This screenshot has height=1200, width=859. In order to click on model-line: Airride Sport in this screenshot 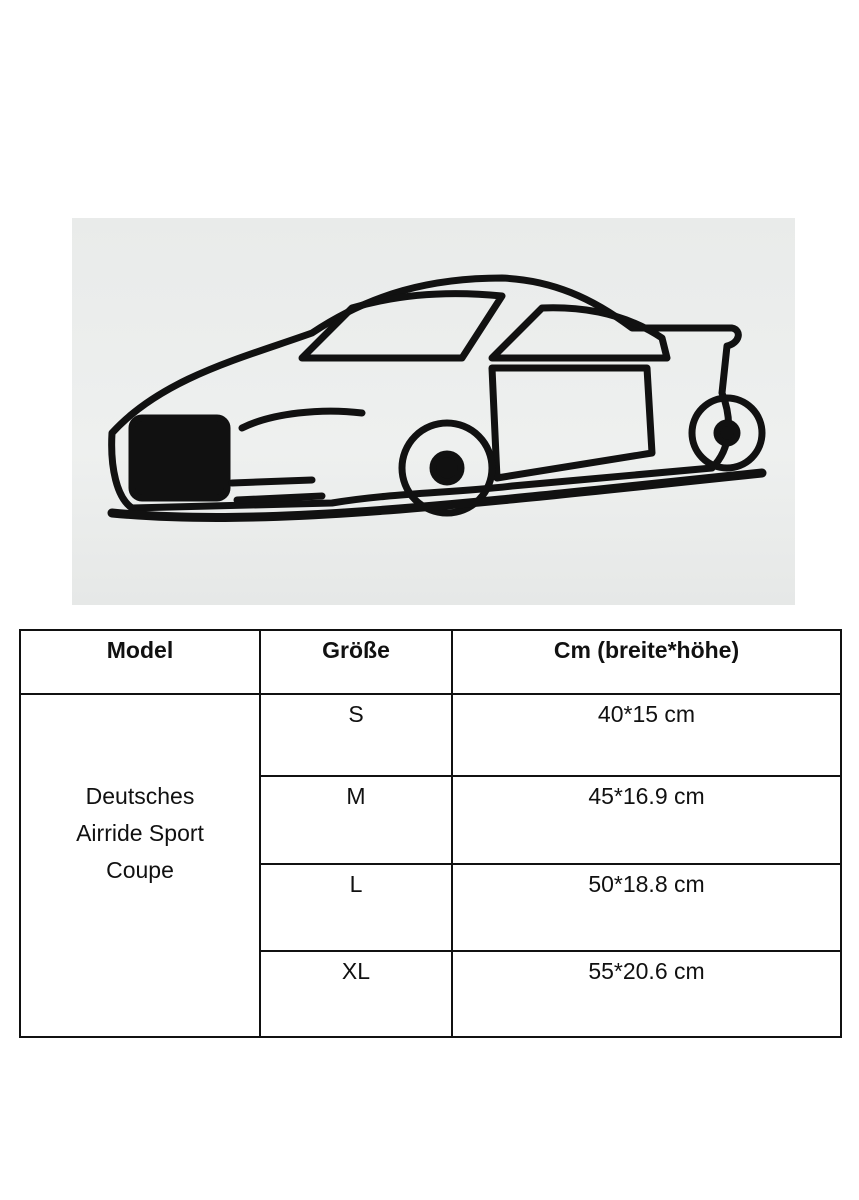, I will do `click(140, 833)`.